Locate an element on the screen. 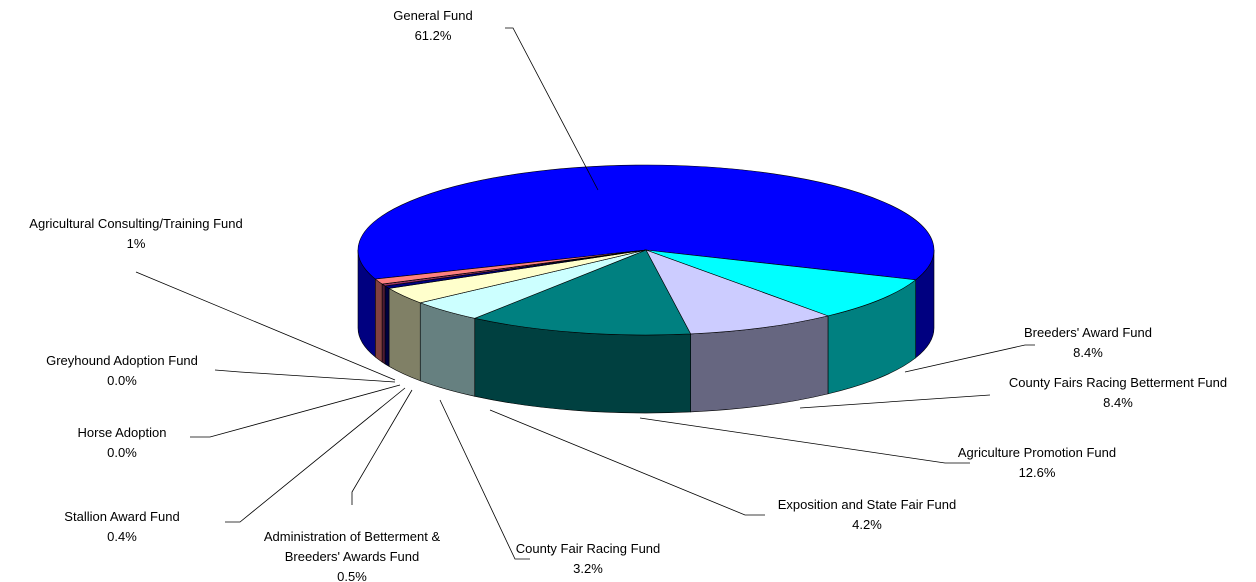 The height and width of the screenshot is (582, 1256). value-label: 61.2% is located at coordinates (433, 35).